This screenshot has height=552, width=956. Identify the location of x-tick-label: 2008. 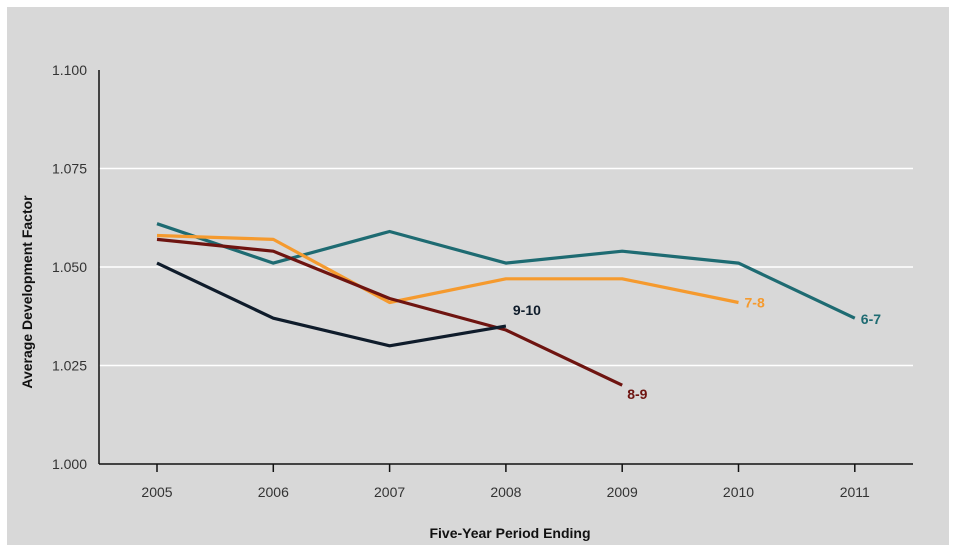
(505, 492).